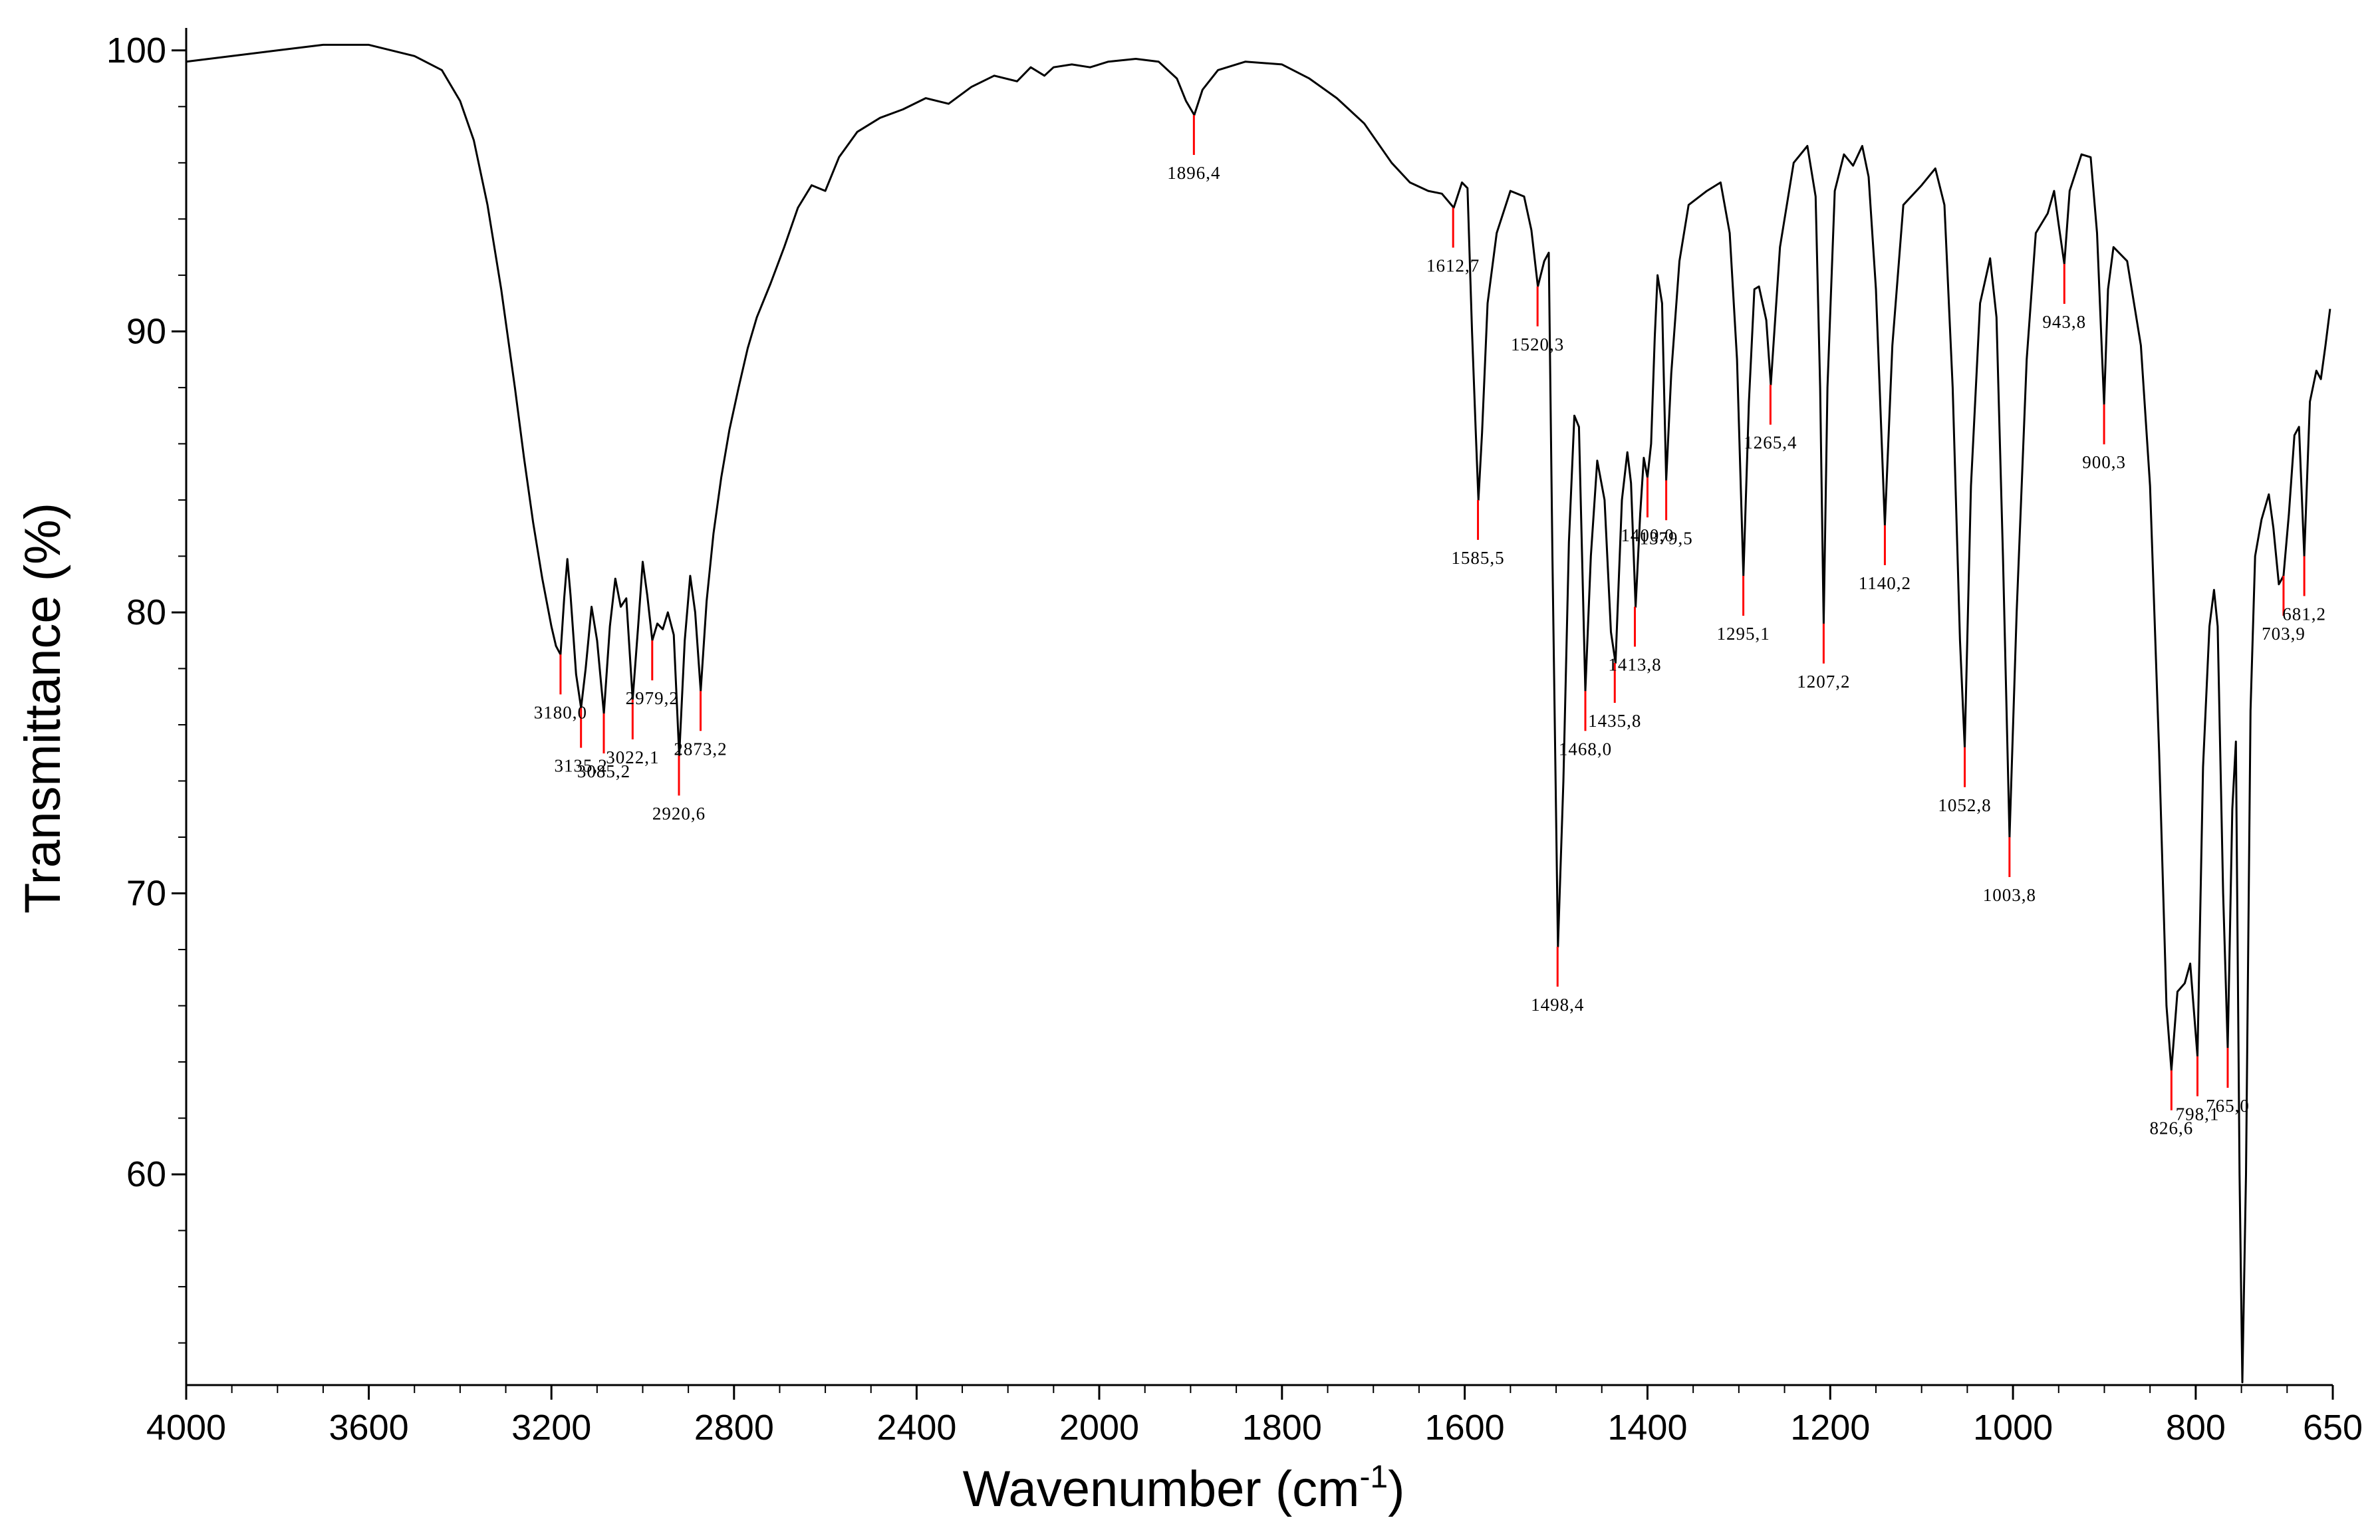 The image size is (2380, 1540). Describe the element at coordinates (2304, 614) in the screenshot. I see `peak-label: 681,2` at that location.